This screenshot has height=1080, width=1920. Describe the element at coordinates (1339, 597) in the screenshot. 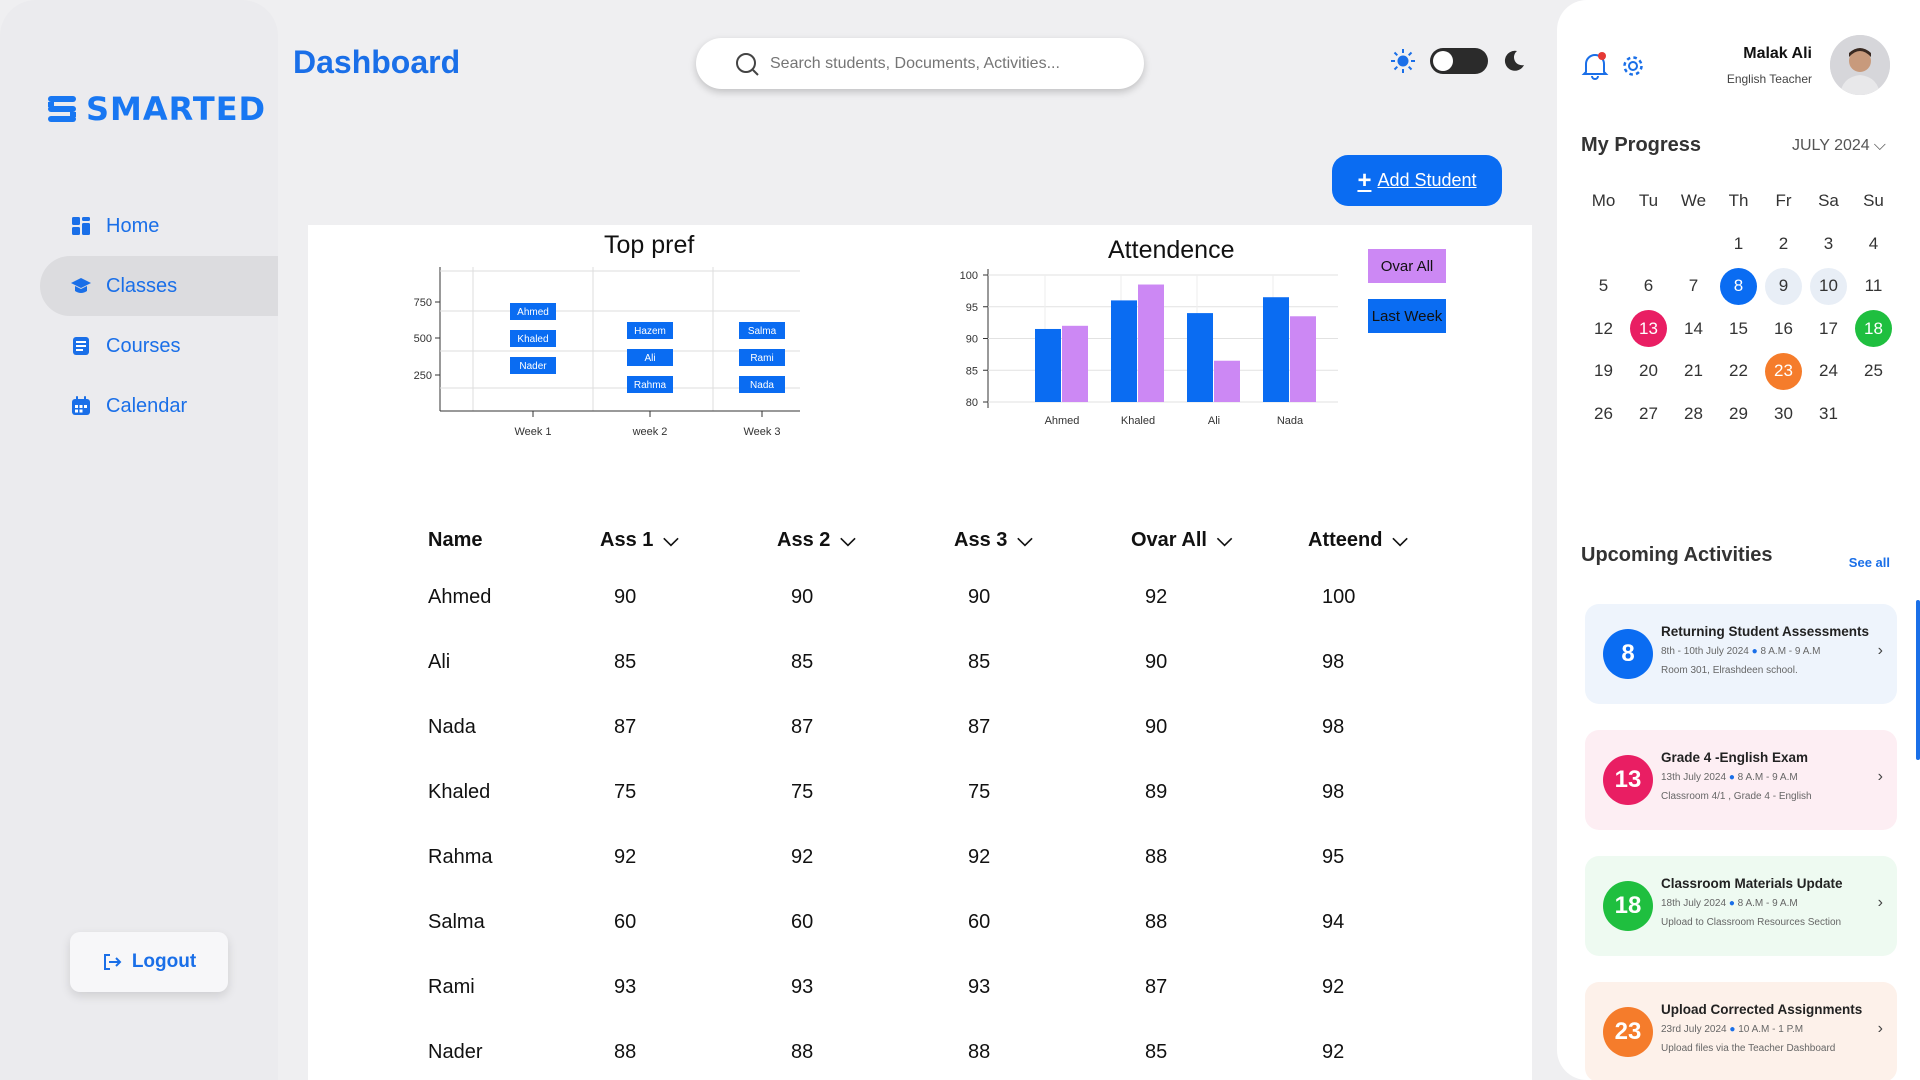

I see `score-cell: 100` at that location.